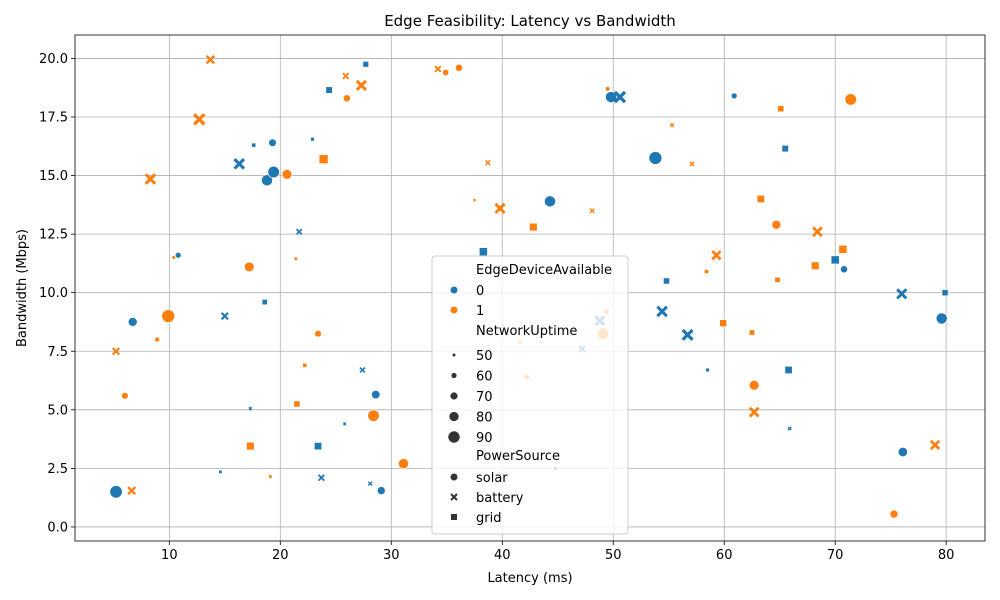 The height and width of the screenshot is (600, 1000). What do you see at coordinates (724, 555) in the screenshot?
I see `x-tick-label: 60` at bounding box center [724, 555].